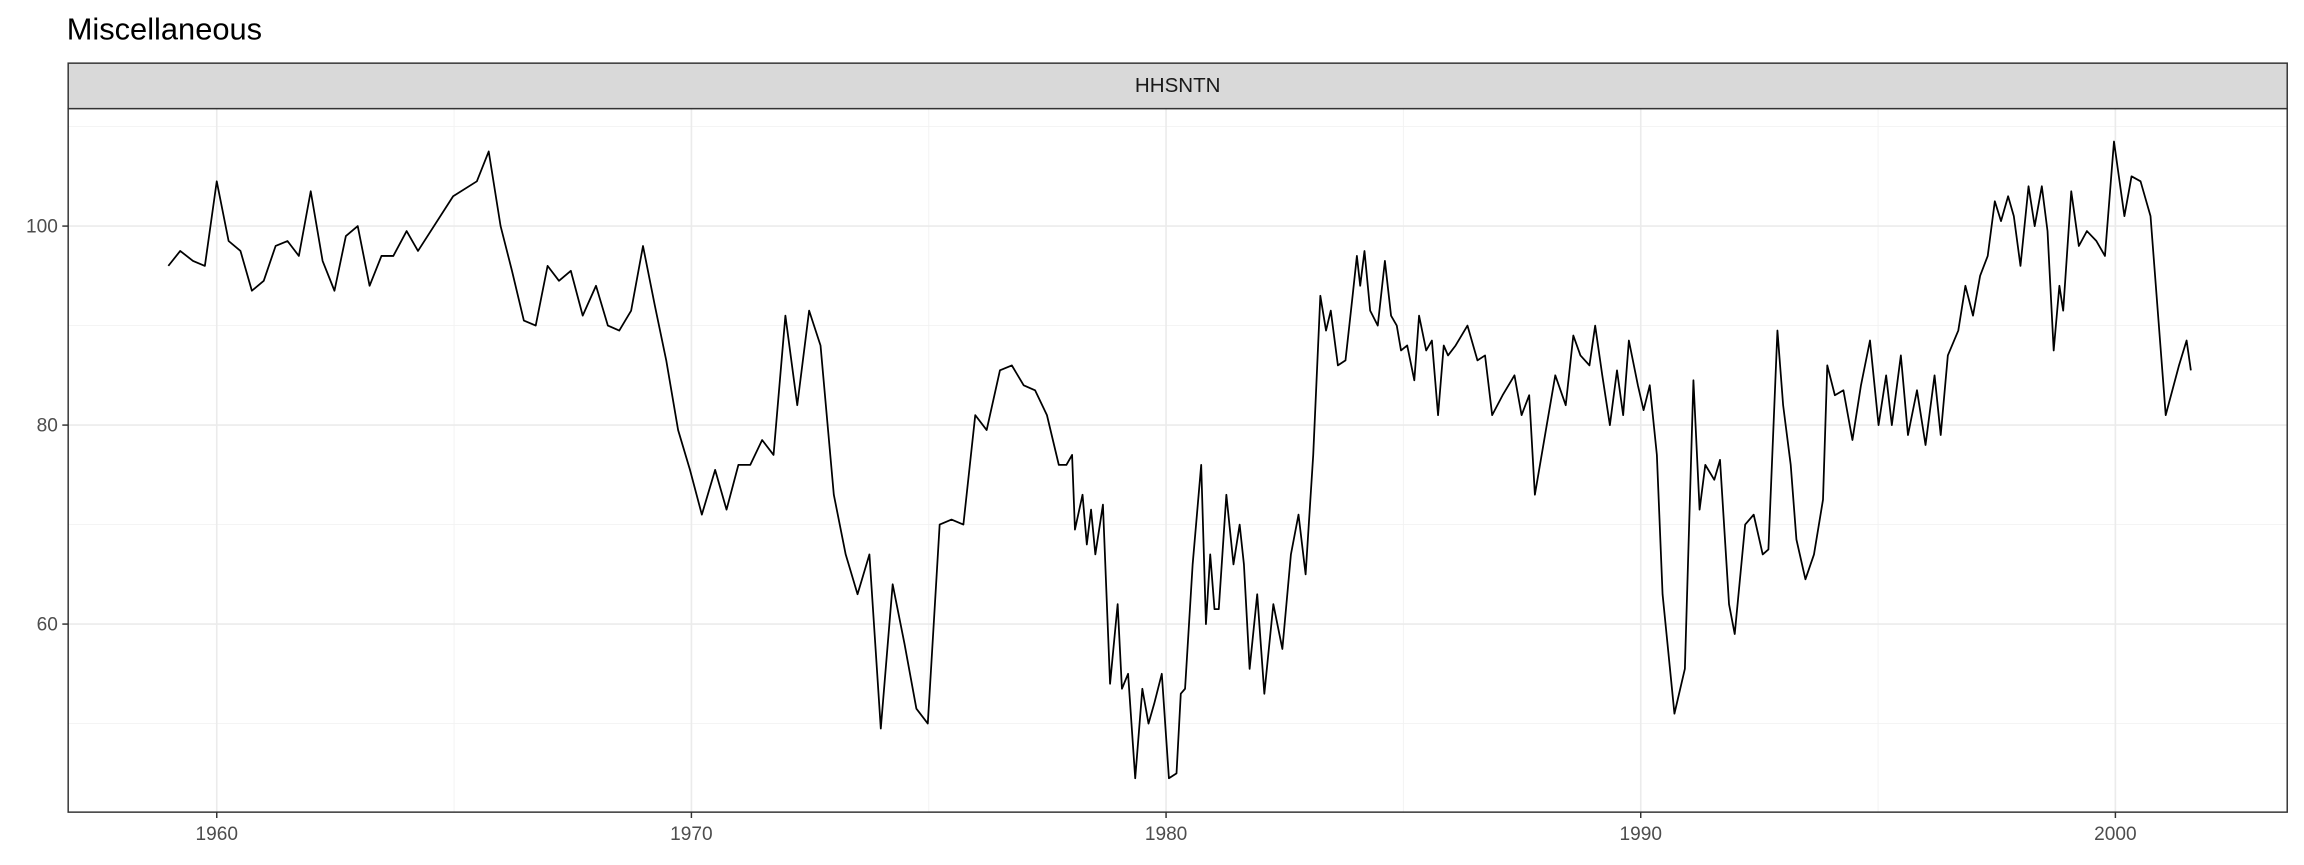 Image resolution: width=2304 pixels, height=865 pixels. Describe the element at coordinates (2115, 834) in the screenshot. I see `x-tick-label: 2000` at that location.